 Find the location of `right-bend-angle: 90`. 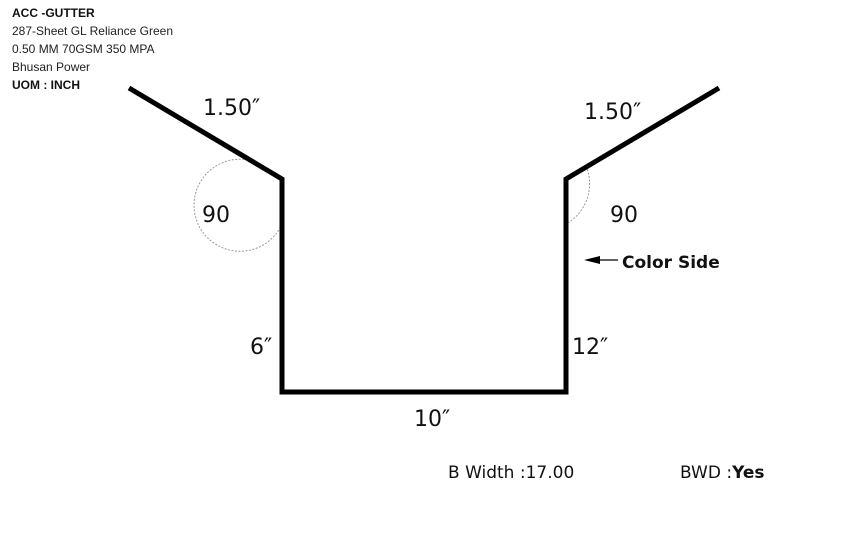

right-bend-angle: 90 is located at coordinates (624, 215).